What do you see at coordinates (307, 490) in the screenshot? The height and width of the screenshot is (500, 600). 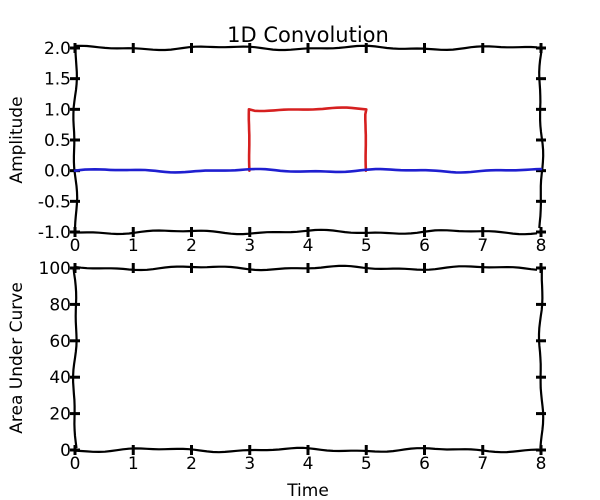 I see `x-axis-label-time: Time` at bounding box center [307, 490].